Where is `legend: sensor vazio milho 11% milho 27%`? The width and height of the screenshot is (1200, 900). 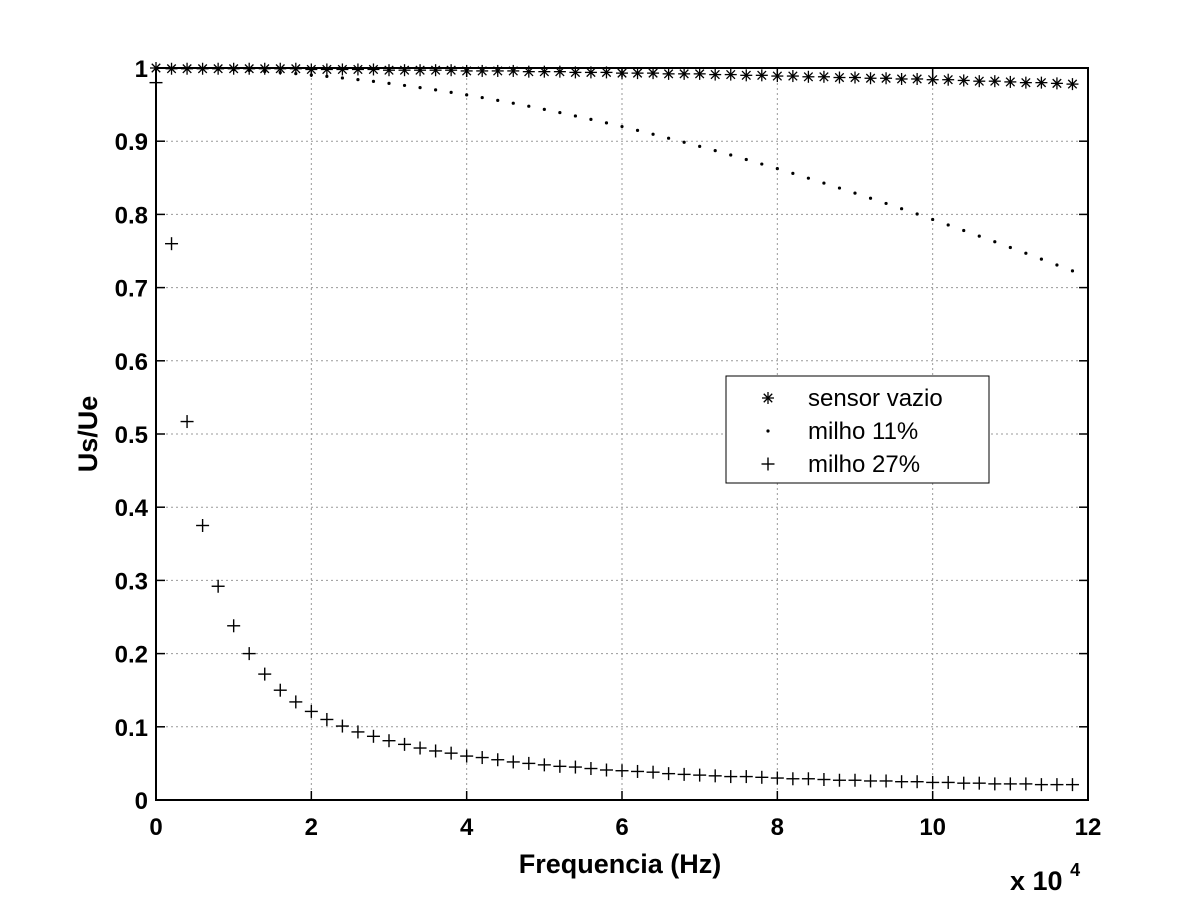
legend: sensor vazio milho 11% milho 27% is located at coordinates (857, 429).